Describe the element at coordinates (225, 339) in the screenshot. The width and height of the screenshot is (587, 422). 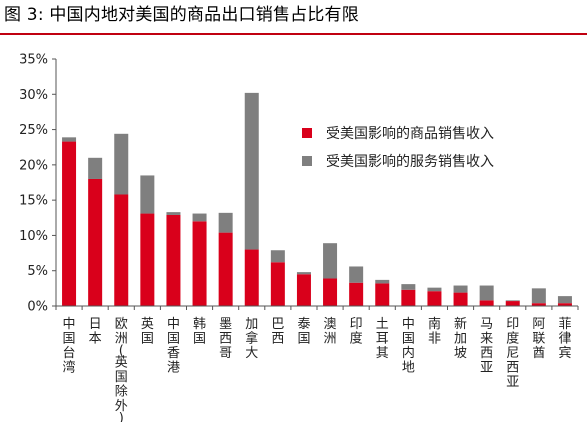
I see `x-category-label: 墨西哥` at that location.